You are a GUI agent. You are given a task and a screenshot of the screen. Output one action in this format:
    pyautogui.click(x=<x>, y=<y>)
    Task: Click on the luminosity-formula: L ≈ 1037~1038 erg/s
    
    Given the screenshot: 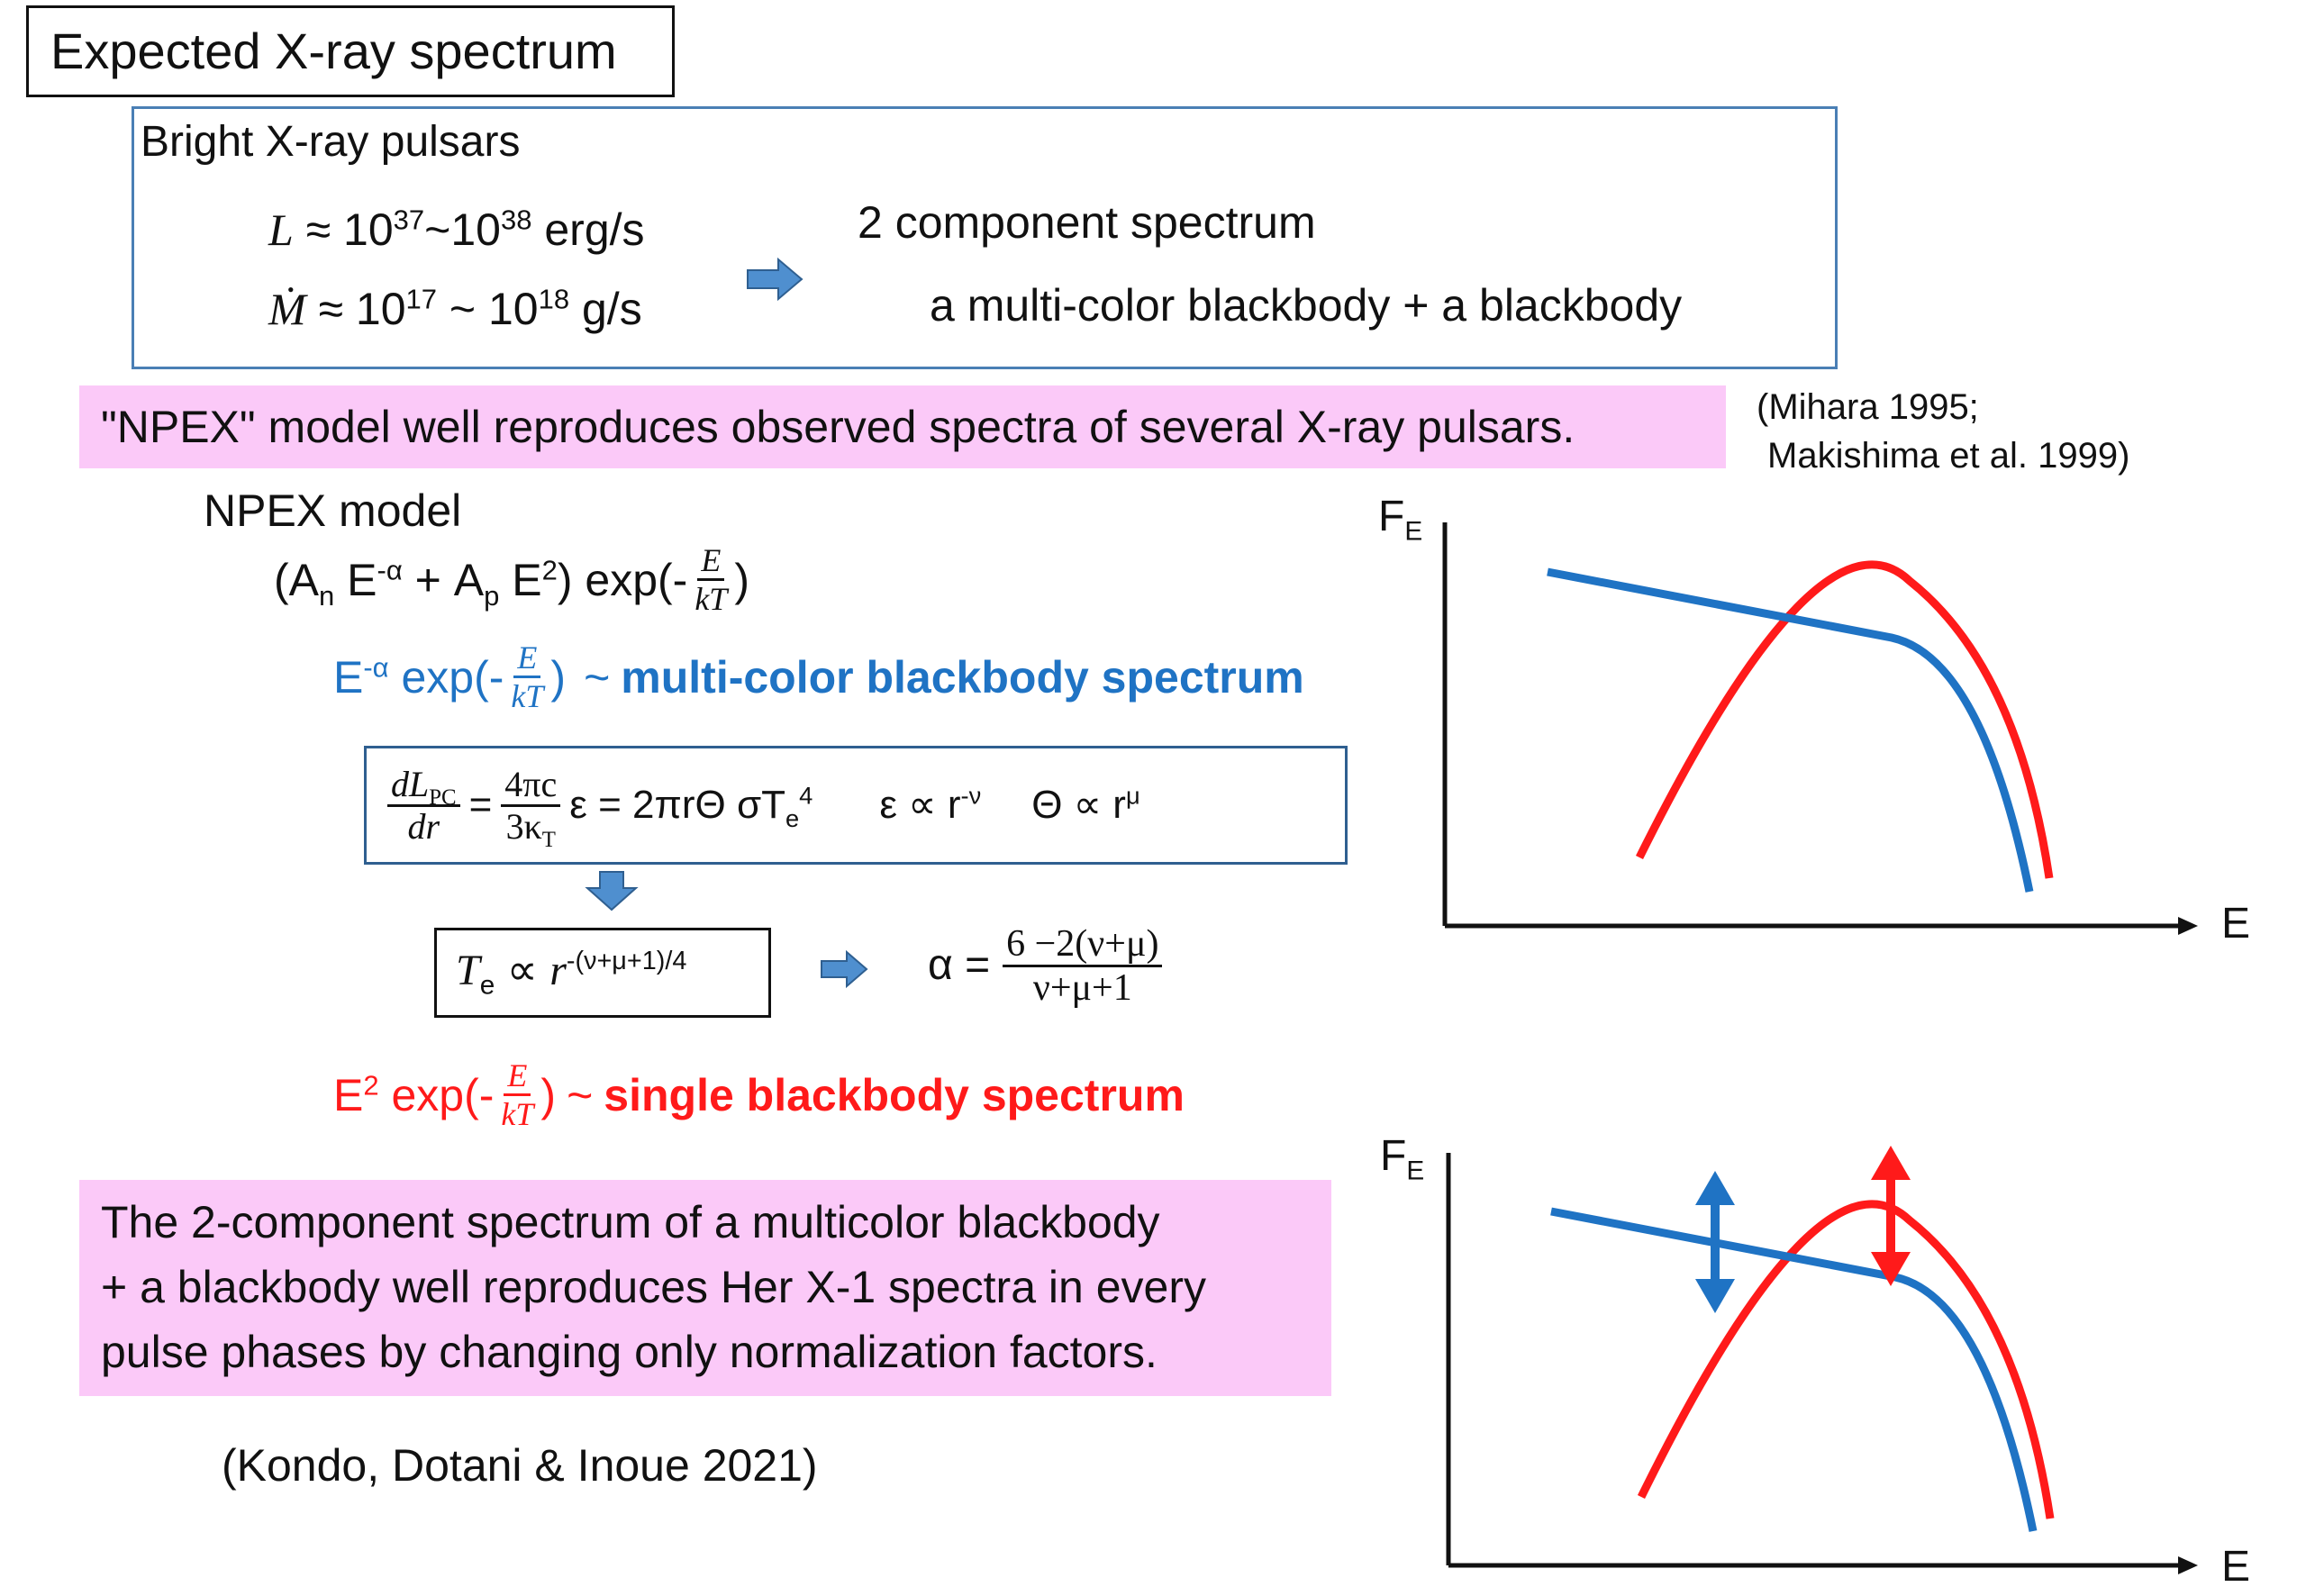 What is the action you would take?
    pyautogui.click(x=456, y=229)
    